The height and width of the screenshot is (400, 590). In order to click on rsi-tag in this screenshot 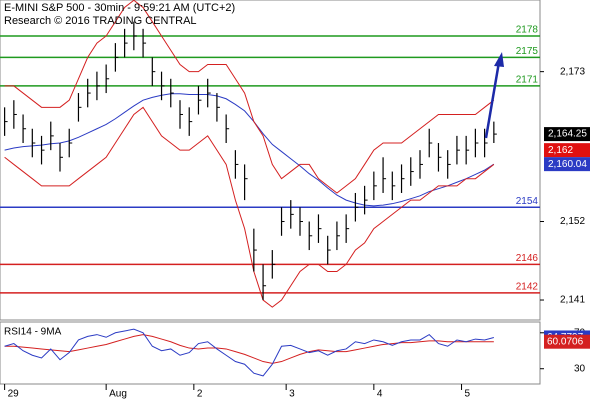, I will do `click(567, 341)`.